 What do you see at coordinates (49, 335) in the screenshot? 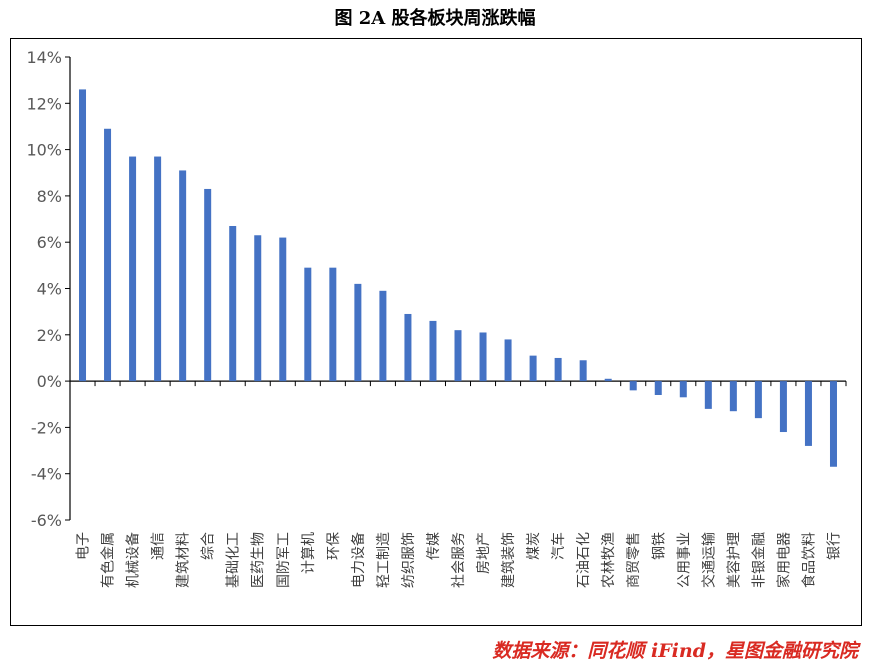
I see `y-tick-label: 2%` at bounding box center [49, 335].